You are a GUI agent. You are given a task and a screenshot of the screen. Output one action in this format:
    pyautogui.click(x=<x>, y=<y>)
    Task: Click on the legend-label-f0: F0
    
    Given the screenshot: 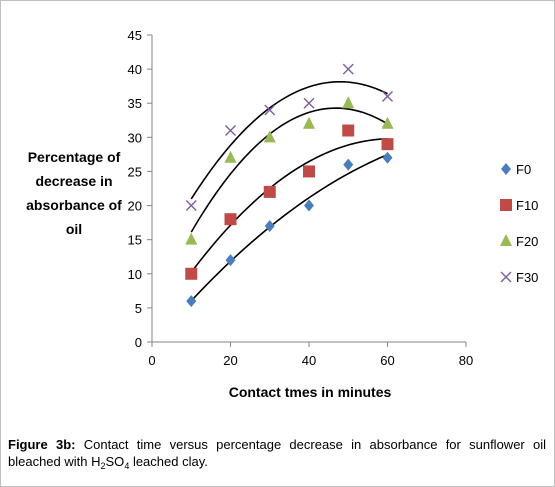 What is the action you would take?
    pyautogui.click(x=523, y=169)
    